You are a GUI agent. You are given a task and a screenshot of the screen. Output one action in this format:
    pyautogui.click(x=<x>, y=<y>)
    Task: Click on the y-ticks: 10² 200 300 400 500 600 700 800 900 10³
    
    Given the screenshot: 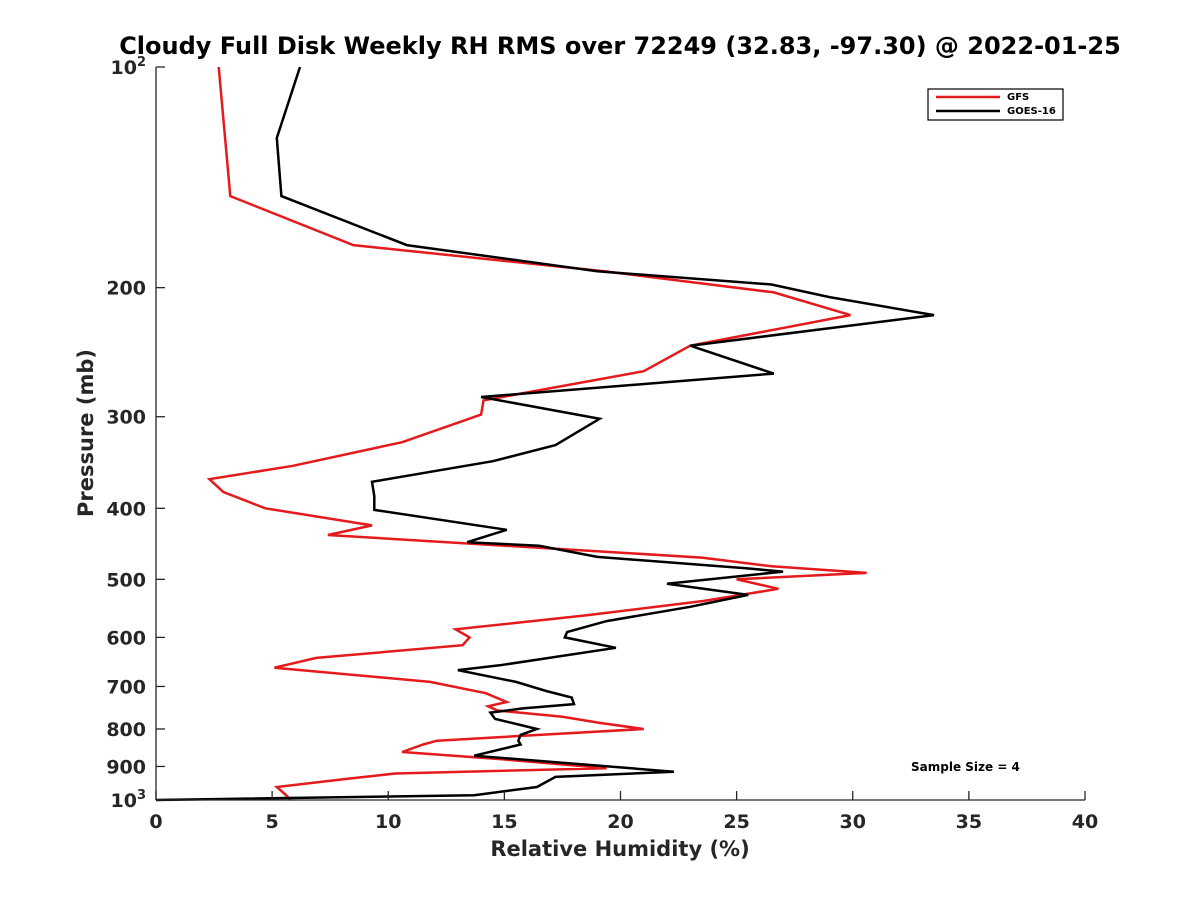 What is the action you would take?
    pyautogui.click(x=135, y=433)
    